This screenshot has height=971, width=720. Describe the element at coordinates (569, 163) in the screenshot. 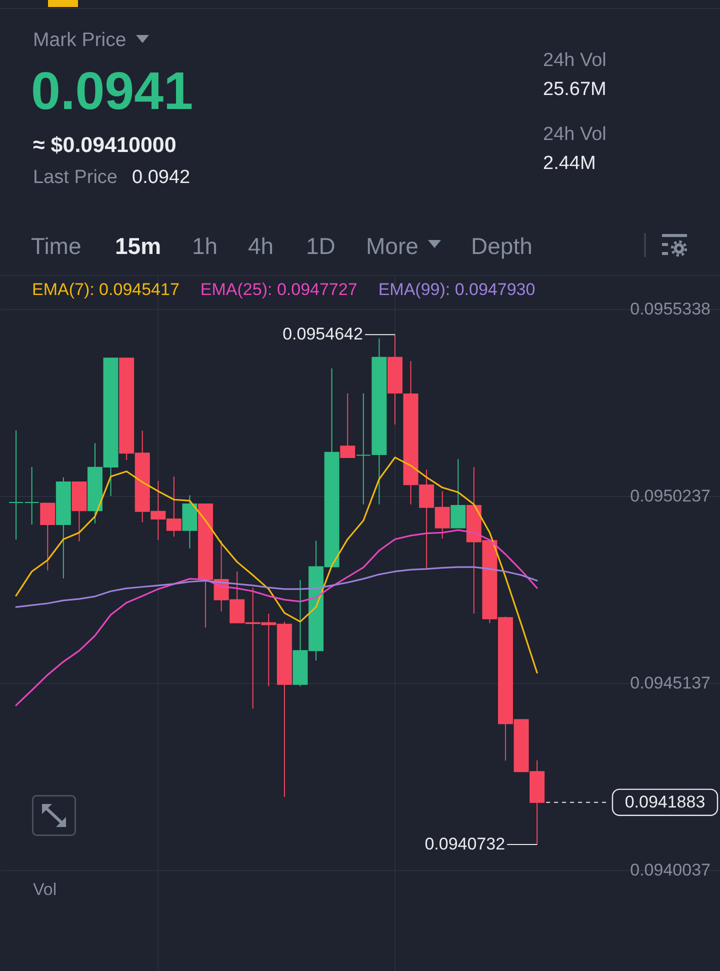

I see `text: 2.44M` at that location.